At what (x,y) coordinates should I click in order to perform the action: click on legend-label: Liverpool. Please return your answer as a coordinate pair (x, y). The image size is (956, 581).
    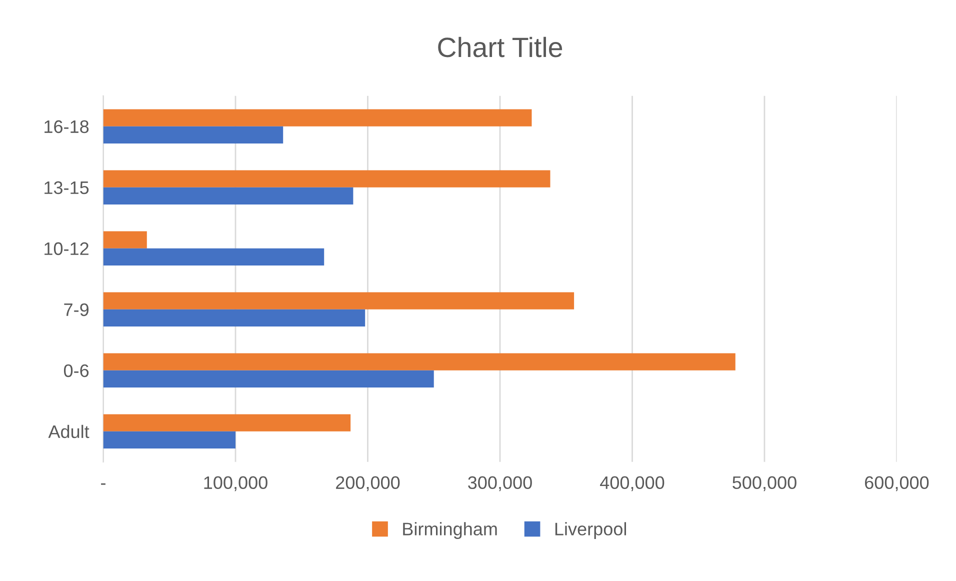
    Looking at the image, I should click on (590, 530).